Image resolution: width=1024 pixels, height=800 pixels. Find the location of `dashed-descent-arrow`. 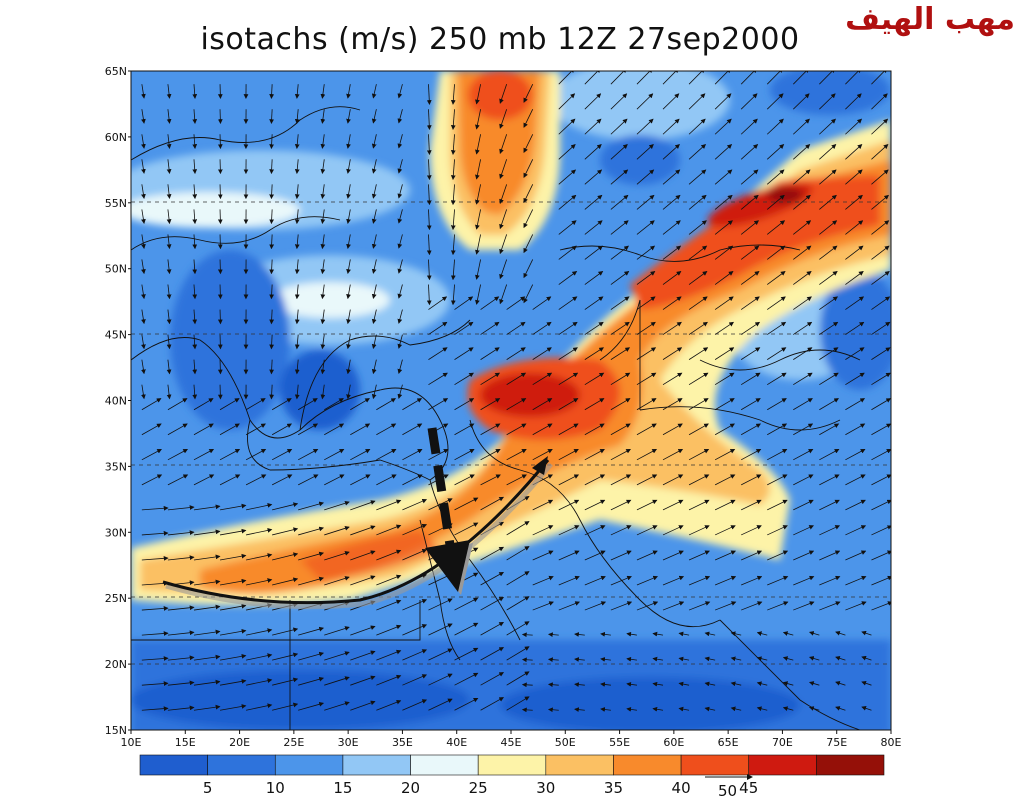

dashed-descent-arrow is located at coordinates (441, 486).